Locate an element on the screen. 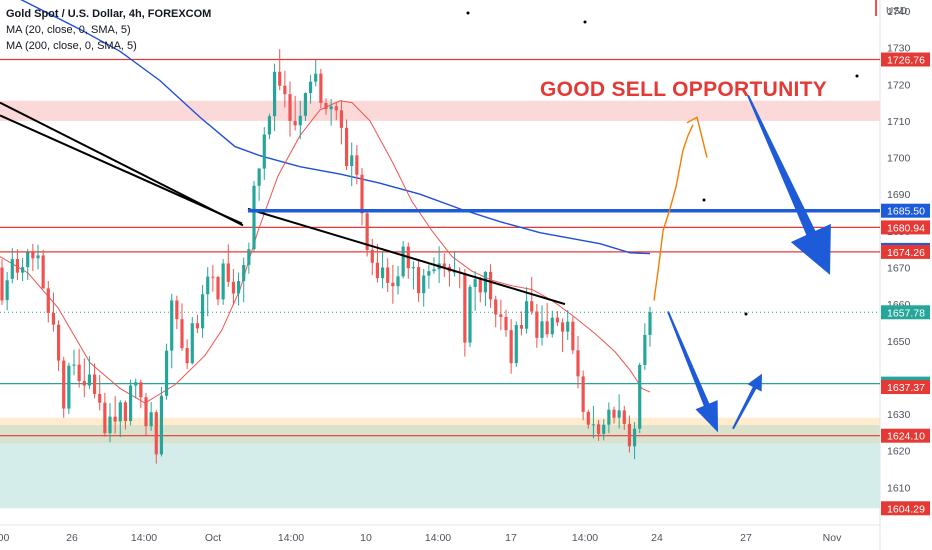 The image size is (932, 550). x-tick-label: 14:00 is located at coordinates (438, 538).